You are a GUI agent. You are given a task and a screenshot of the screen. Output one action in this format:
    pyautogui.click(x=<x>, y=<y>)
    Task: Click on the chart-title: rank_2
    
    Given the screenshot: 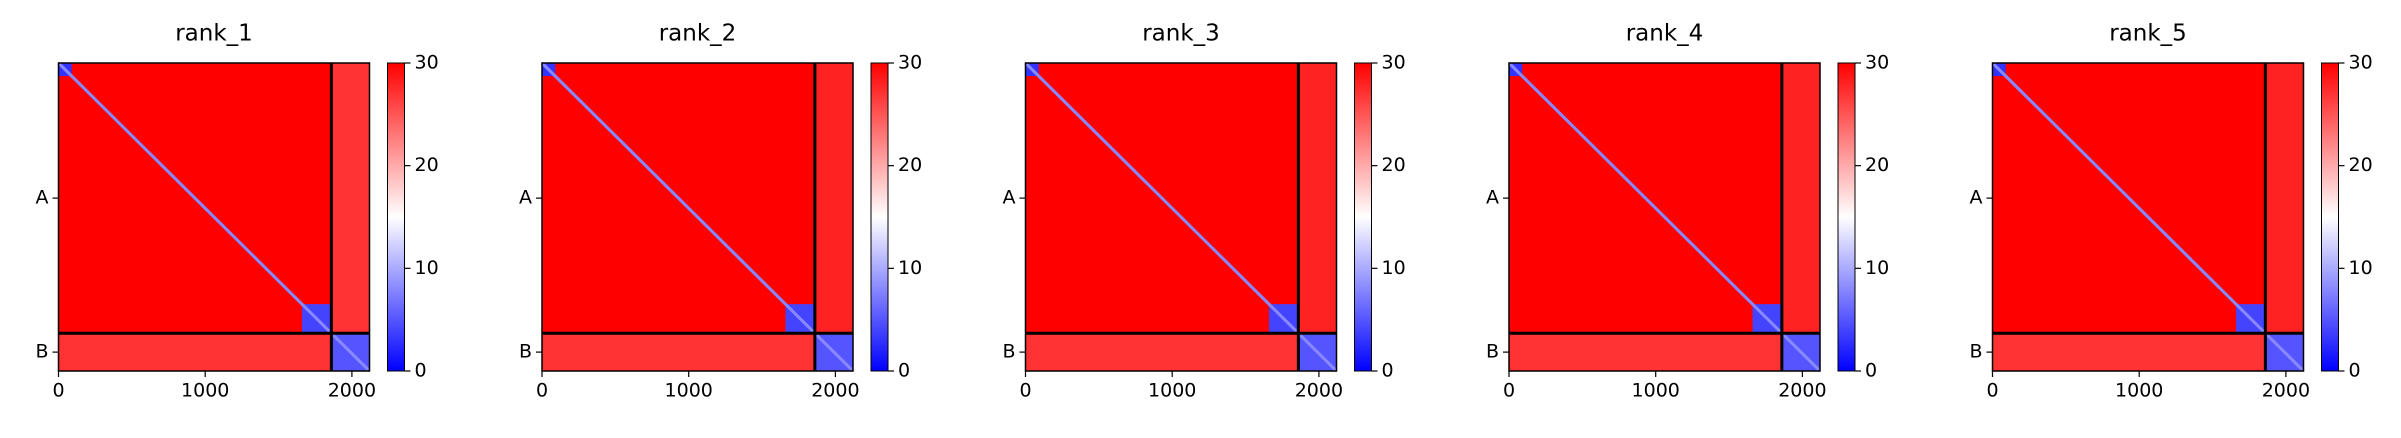 What is the action you would take?
    pyautogui.click(x=698, y=34)
    